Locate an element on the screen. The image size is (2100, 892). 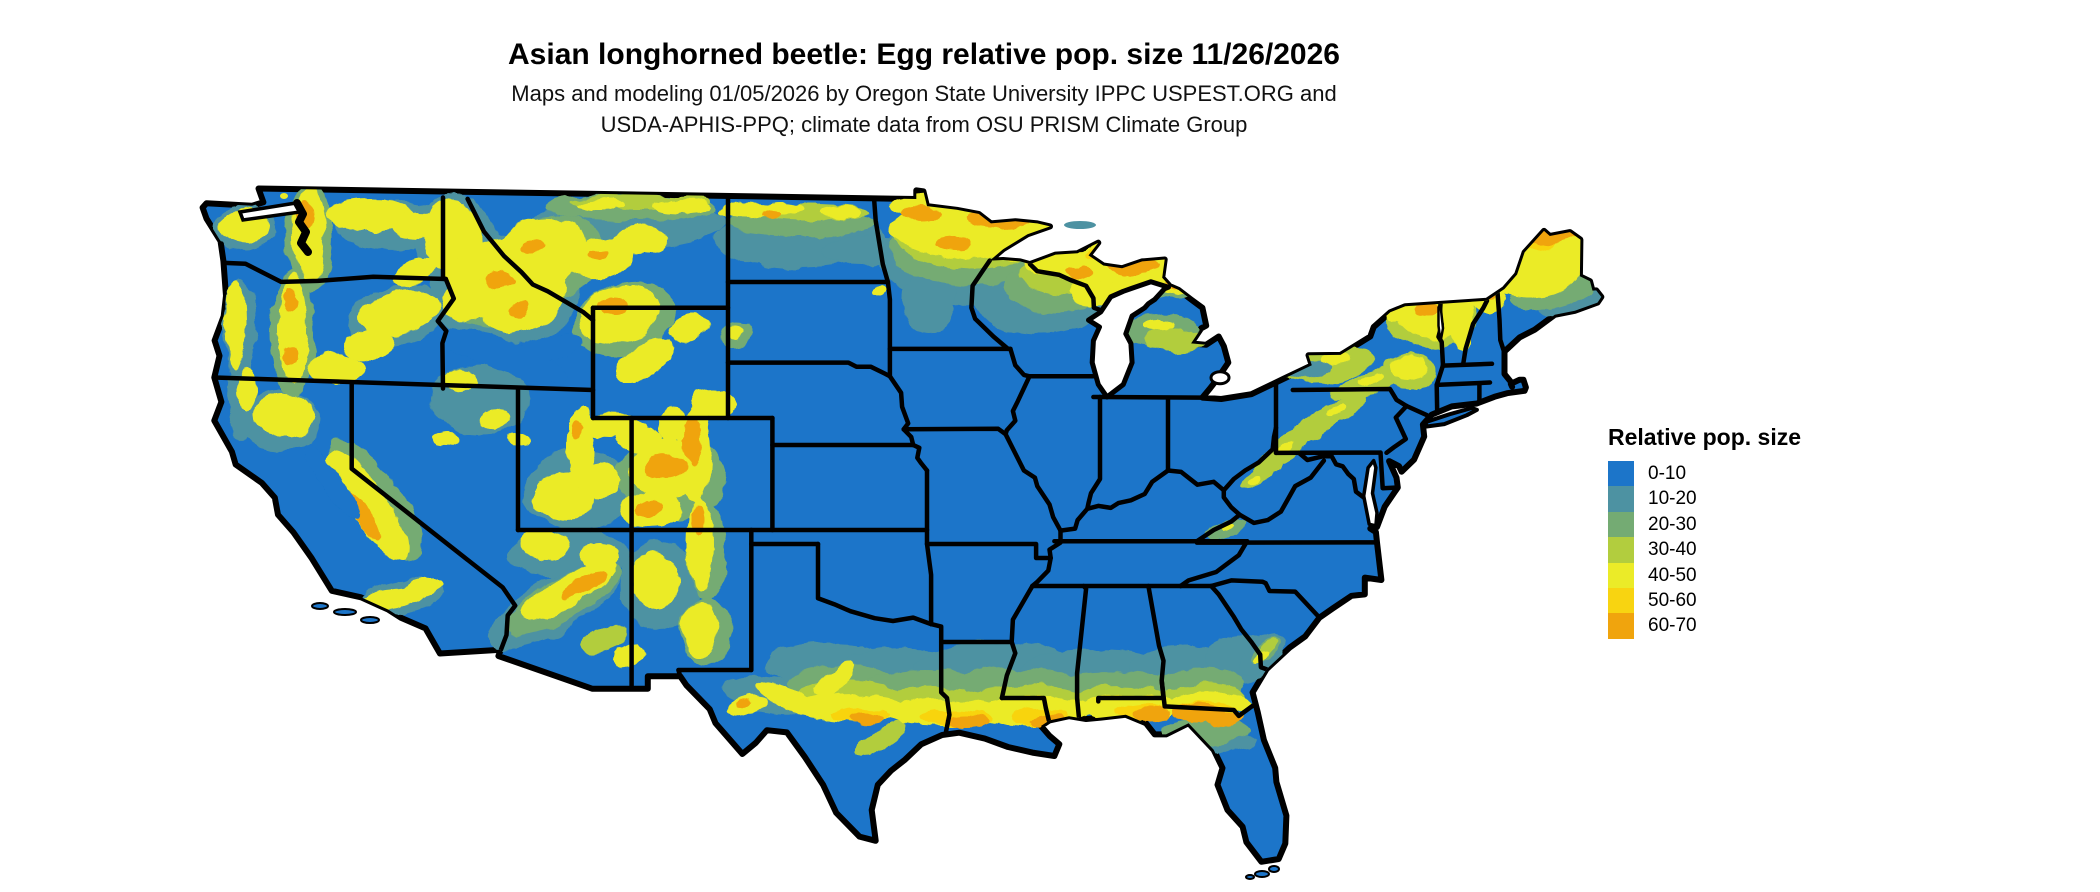
legend-label: 40-50 is located at coordinates (1672, 575).